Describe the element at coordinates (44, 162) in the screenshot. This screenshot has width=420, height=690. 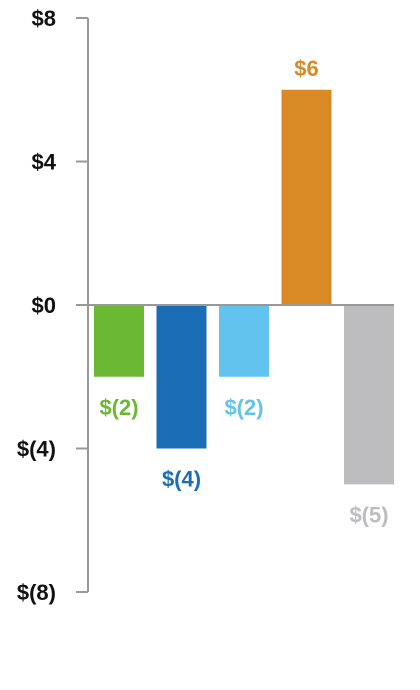
I see `y-tick-label: $4` at that location.